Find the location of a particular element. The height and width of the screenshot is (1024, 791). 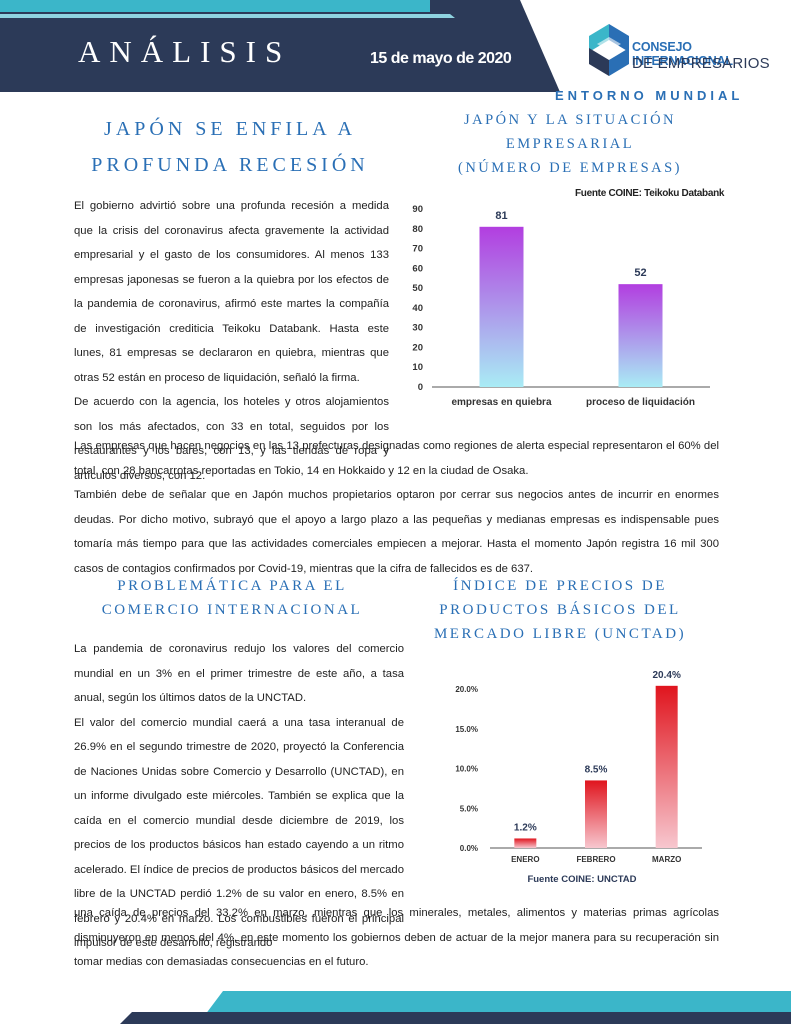

y-tick-label: 10.0% is located at coordinates (466, 769).